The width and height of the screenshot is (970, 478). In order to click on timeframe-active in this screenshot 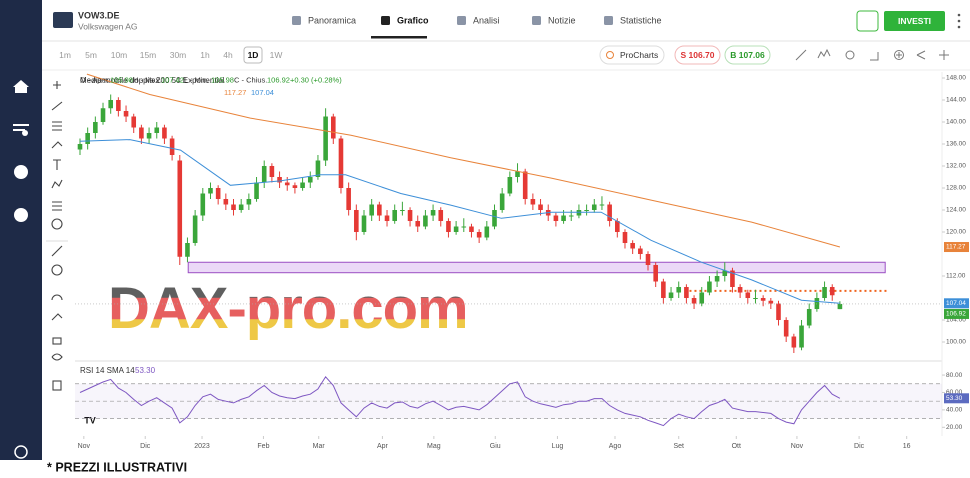, I will do `click(253, 55)`.